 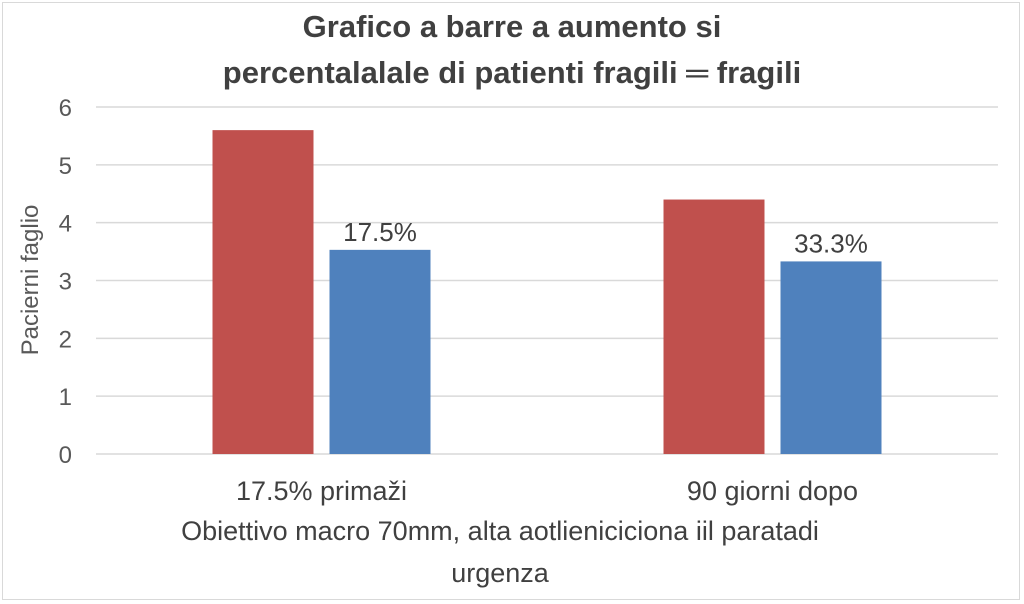 I want to click on y-axis-ticks: 0 1 2 3 4 5 6, so click(x=65, y=282).